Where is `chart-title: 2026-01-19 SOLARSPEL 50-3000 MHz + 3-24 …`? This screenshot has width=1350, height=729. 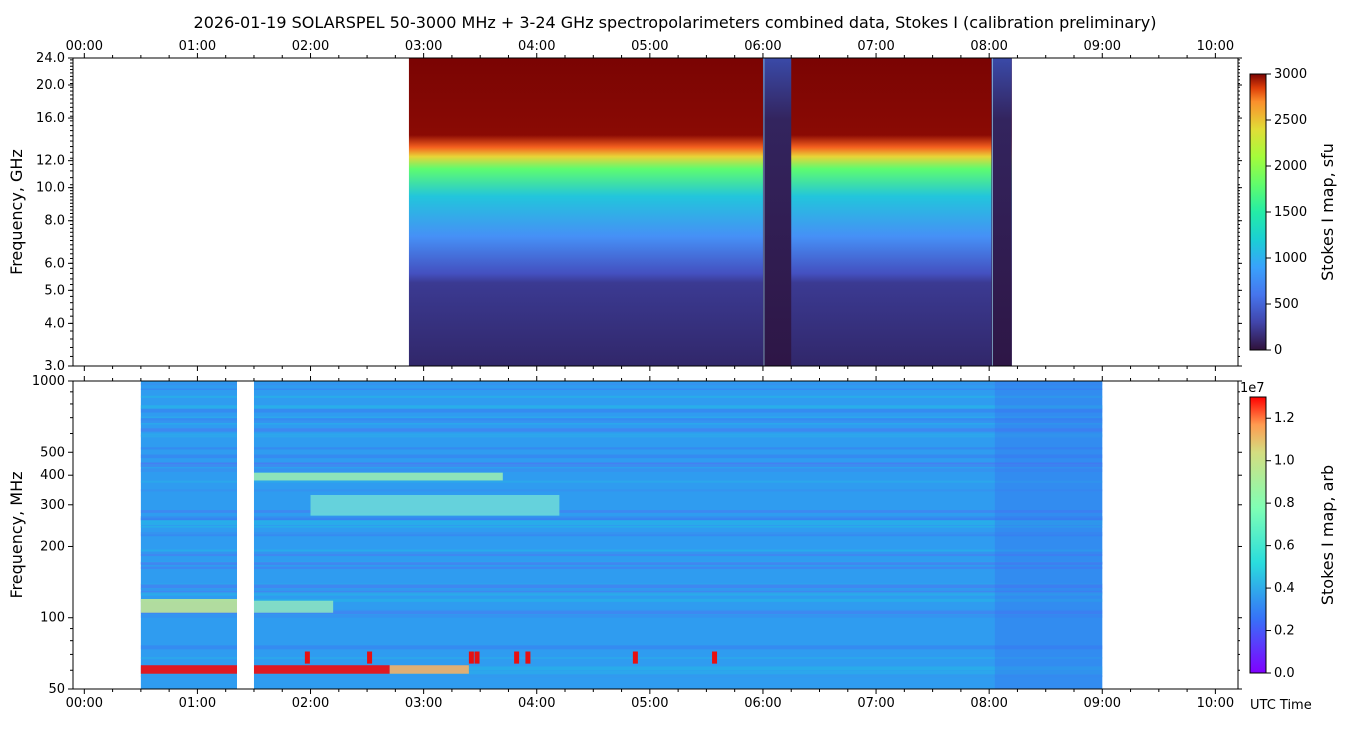 chart-title: 2026-01-19 SOLARSPEL 50-3000 MHz + 3-24 … is located at coordinates (675, 22).